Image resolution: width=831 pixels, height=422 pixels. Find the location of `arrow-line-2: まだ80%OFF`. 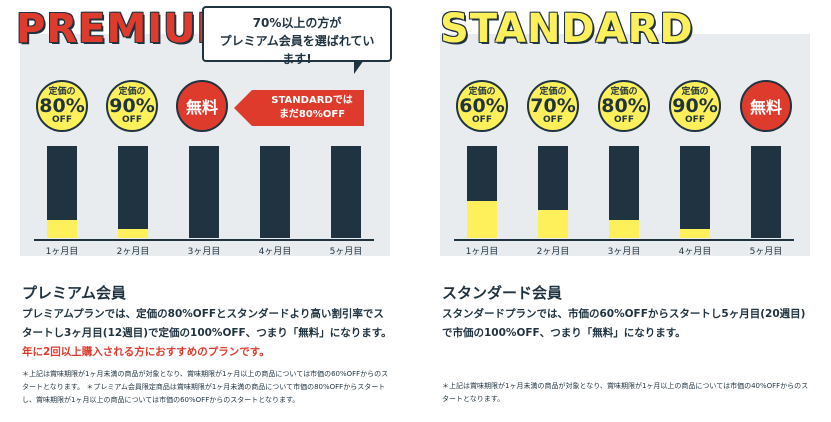

arrow-line-2: まだ80%OFF is located at coordinates (312, 114).